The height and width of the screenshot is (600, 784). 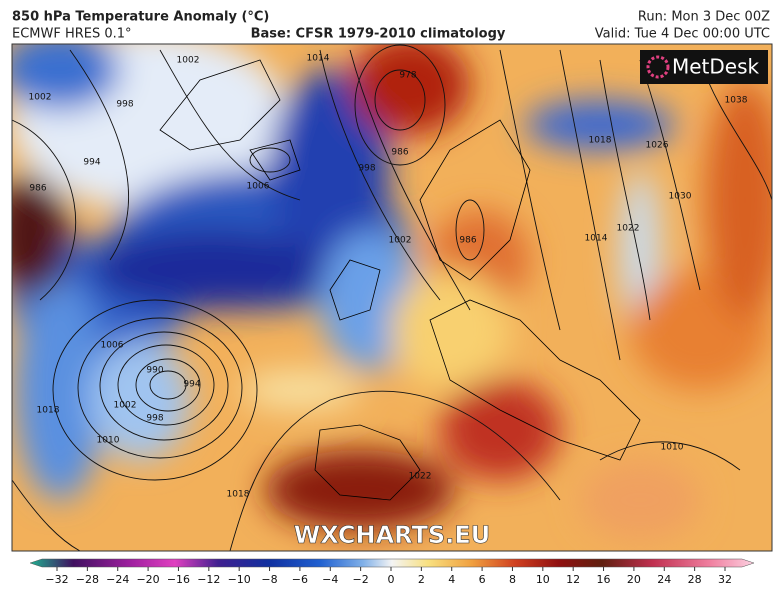 I want to click on colorbar-label: 12, so click(x=573, y=579).